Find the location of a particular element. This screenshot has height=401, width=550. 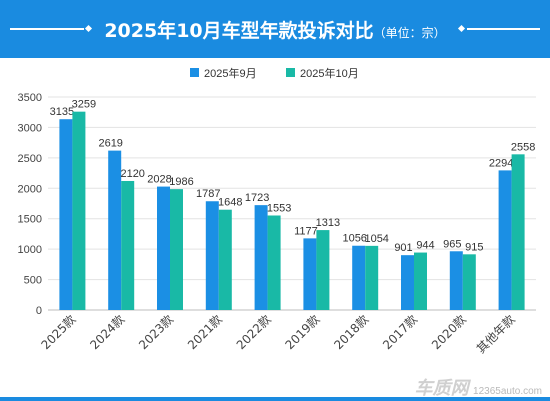

legend-label: 2025年10月 is located at coordinates (329, 73).